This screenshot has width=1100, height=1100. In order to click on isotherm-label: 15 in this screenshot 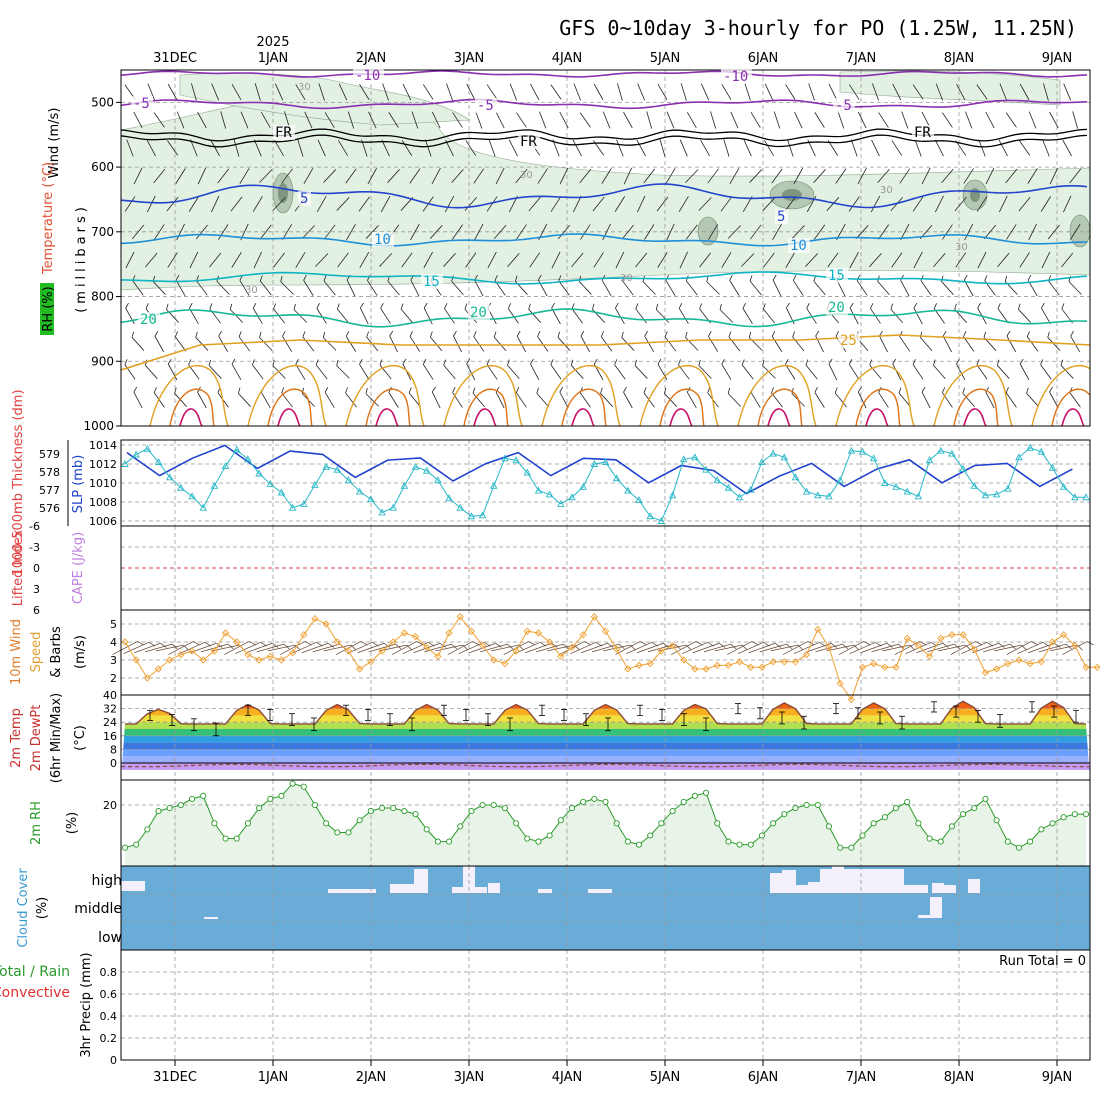, I will do `click(431, 282)`.